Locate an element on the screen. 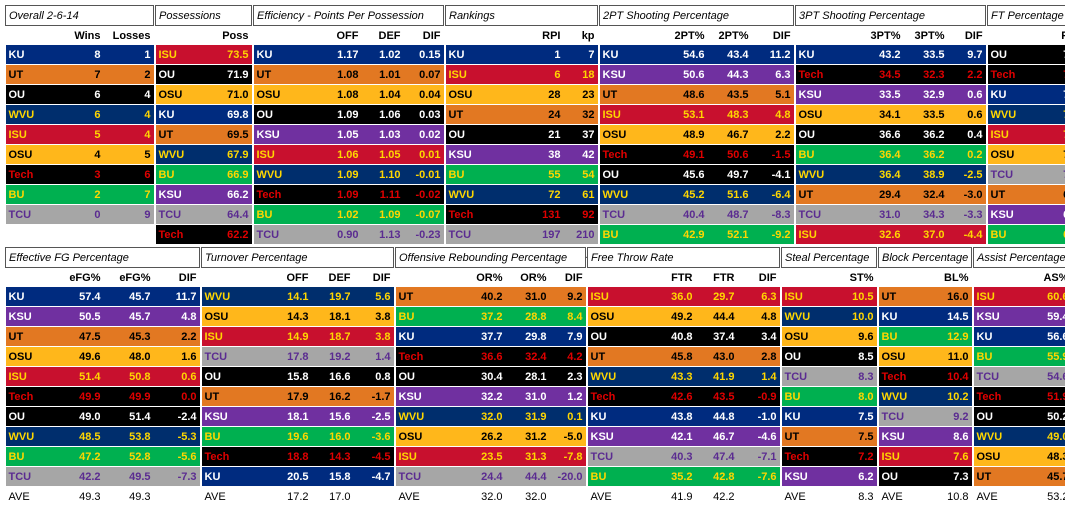 Image resolution: width=1065 pixels, height=506 pixels. table-title: Assist Percentage is located at coordinates (1019, 258).